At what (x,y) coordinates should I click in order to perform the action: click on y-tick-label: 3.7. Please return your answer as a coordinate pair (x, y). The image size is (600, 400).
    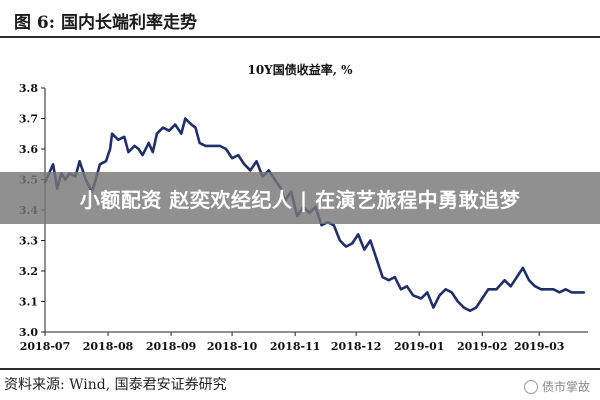
    Looking at the image, I should click on (28, 119).